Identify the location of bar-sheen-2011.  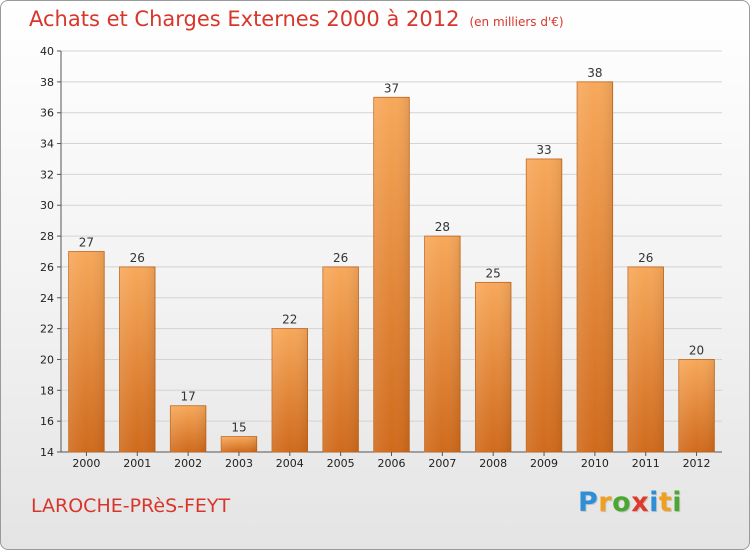
(645, 359).